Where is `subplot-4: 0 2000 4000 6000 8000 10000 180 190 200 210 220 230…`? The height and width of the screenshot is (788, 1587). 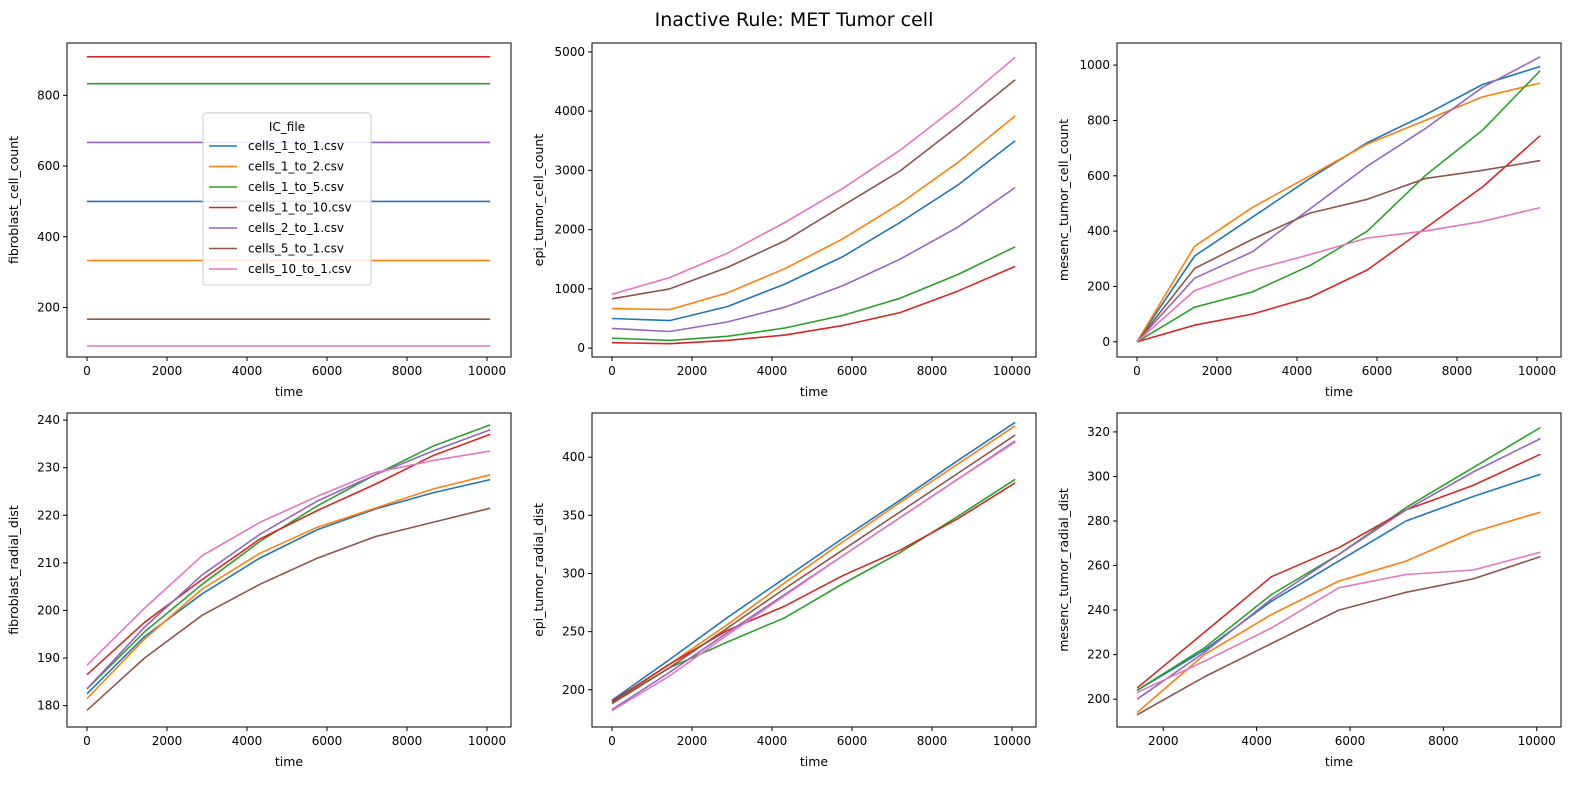 subplot-4: 0 2000 4000 6000 8000 10000 180 190 200 210 220 230… is located at coordinates (259, 590).